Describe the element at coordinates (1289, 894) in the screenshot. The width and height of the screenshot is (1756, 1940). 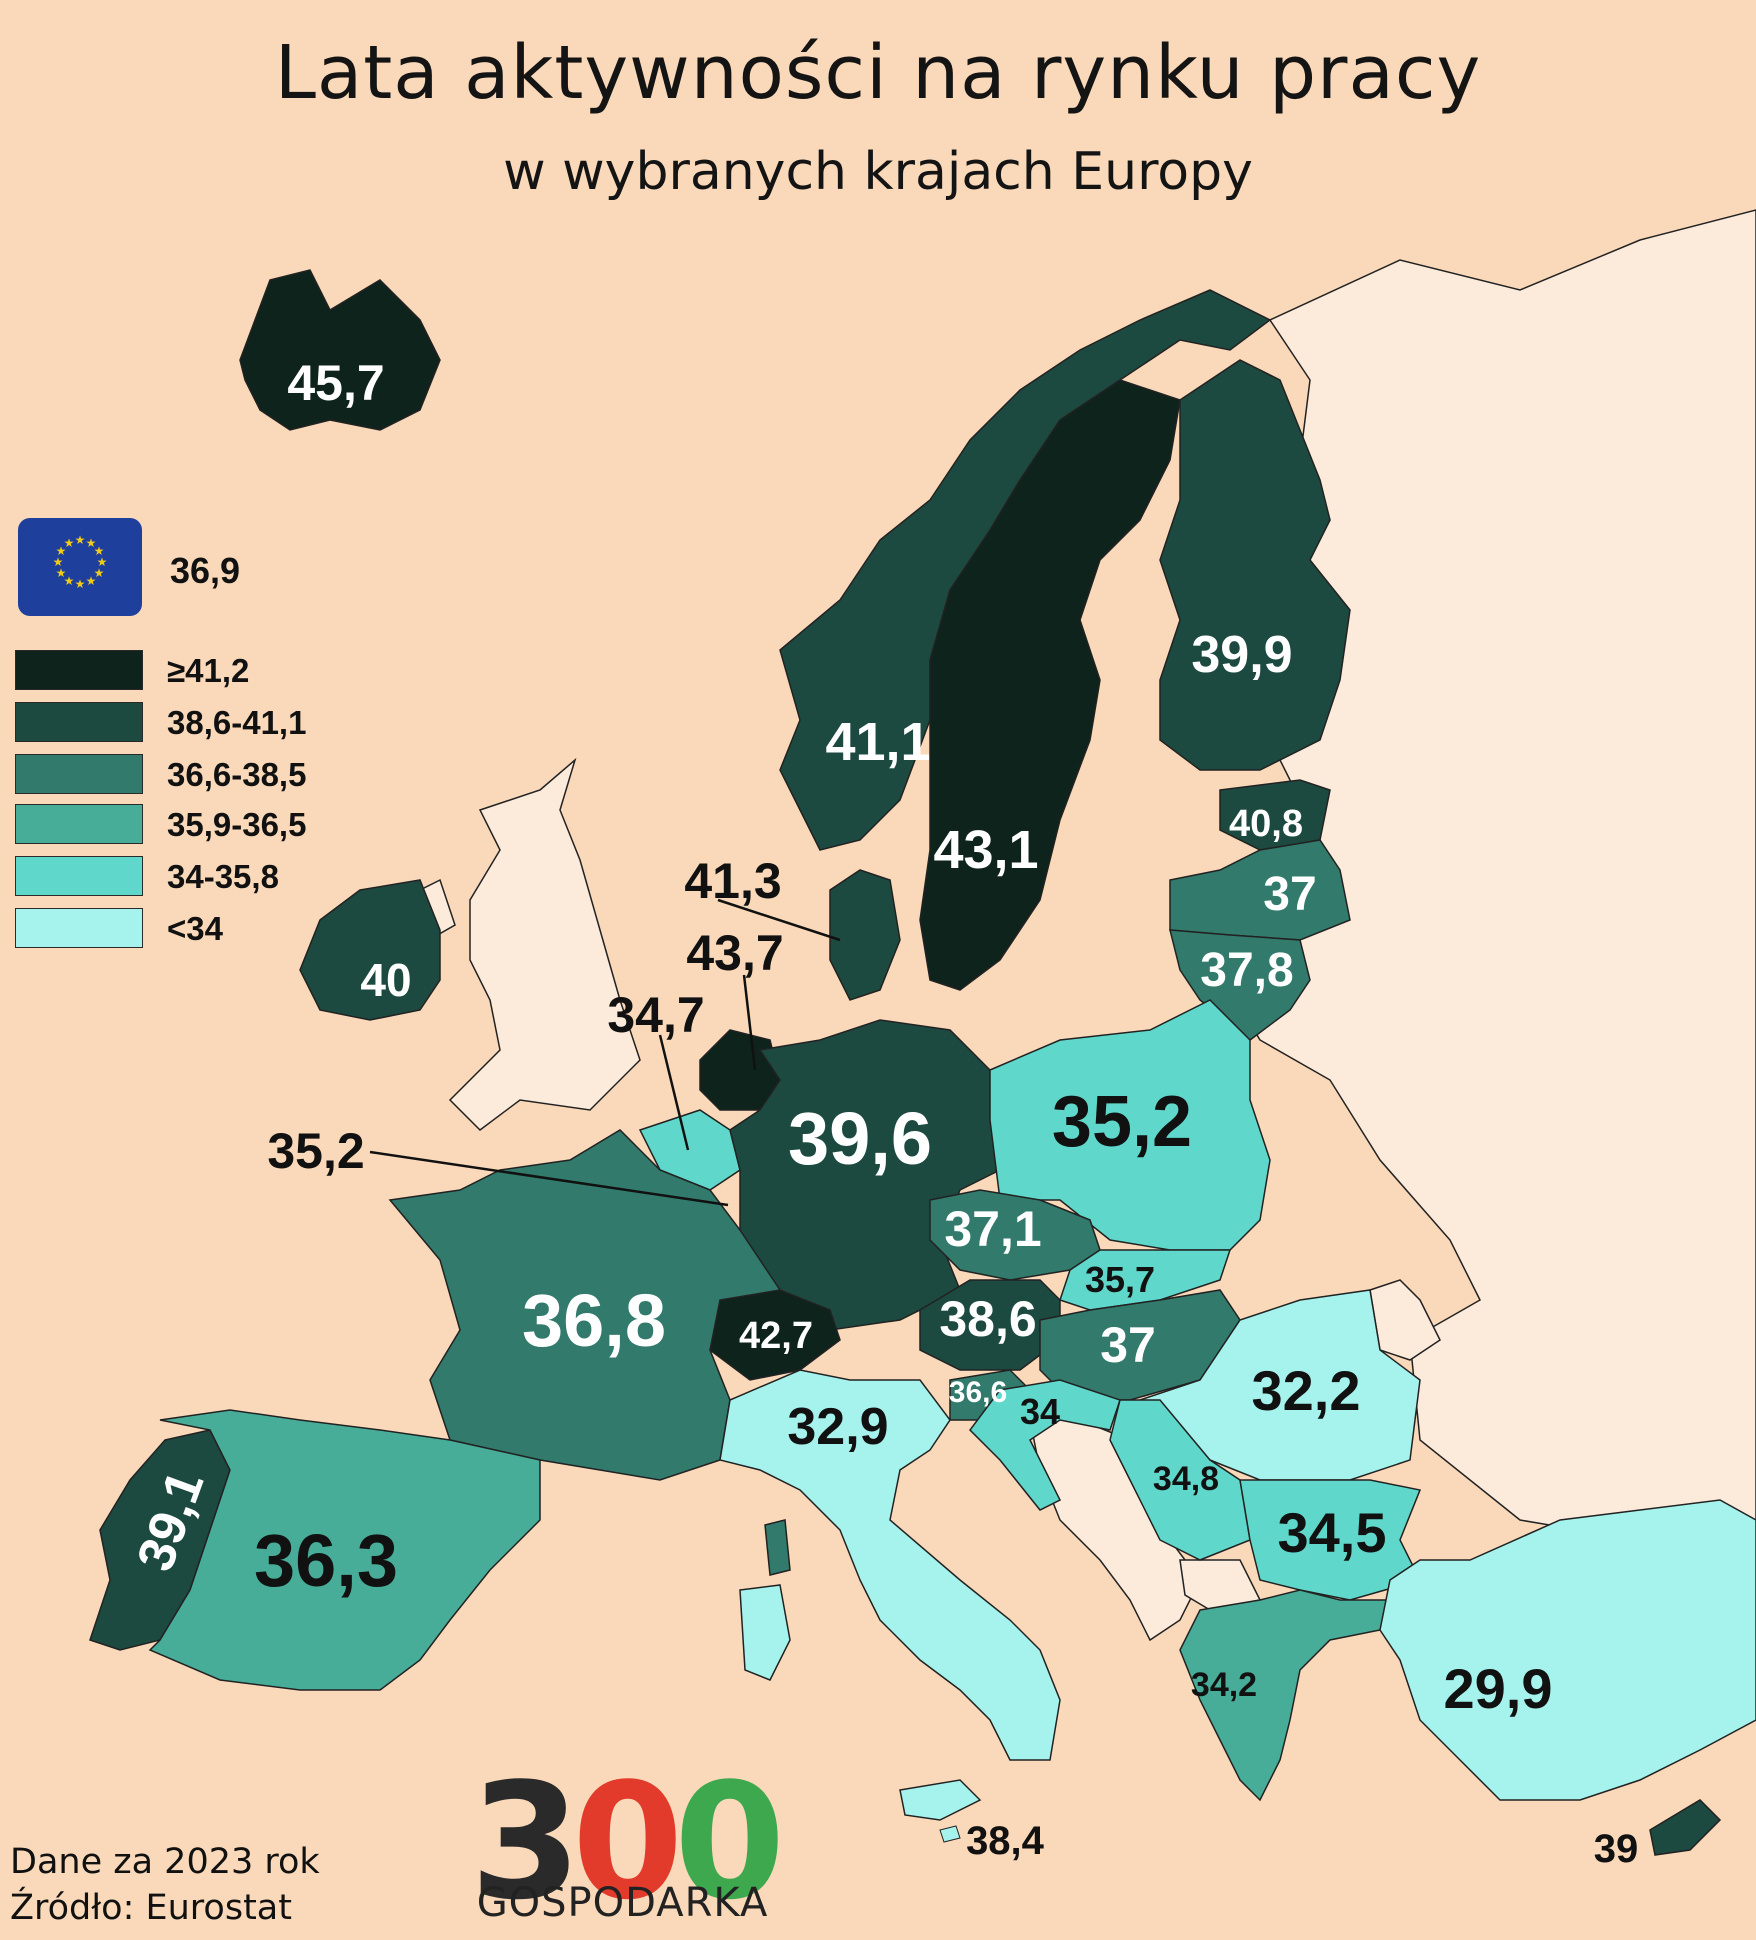
I see `label-latvia: 37` at that location.